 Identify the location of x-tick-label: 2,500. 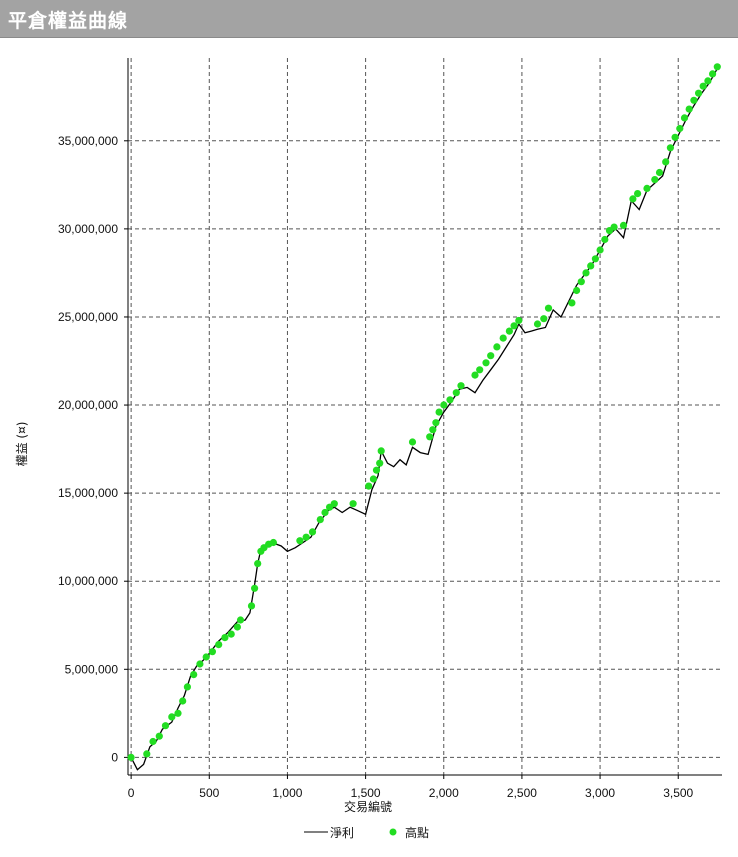
(522, 793).